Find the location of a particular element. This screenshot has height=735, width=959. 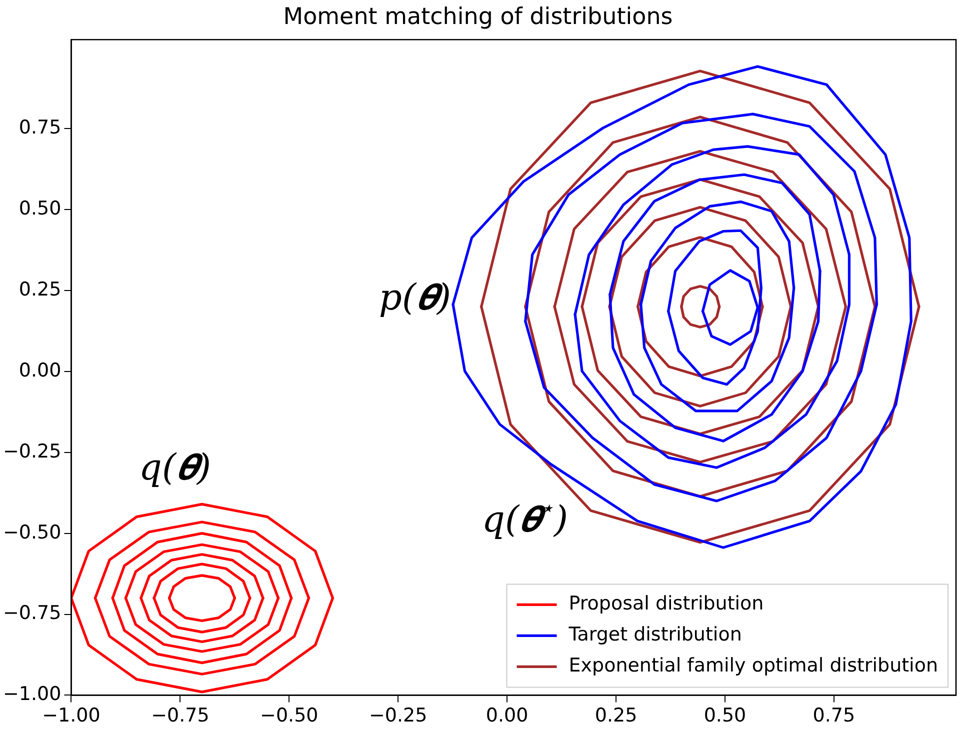

legend-label: Proposal distribution is located at coordinates (666, 603).